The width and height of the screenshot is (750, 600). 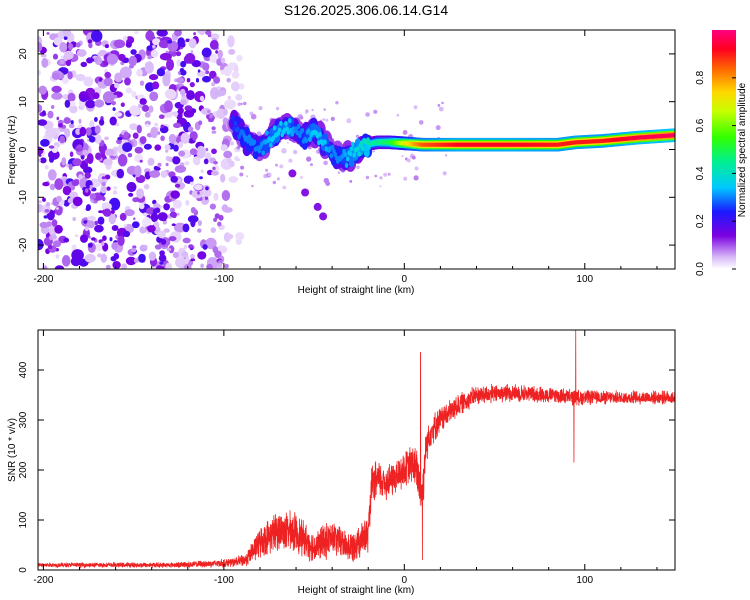 I want to click on chart-title: S126.2025.306.06.14.G14, so click(x=366, y=10).